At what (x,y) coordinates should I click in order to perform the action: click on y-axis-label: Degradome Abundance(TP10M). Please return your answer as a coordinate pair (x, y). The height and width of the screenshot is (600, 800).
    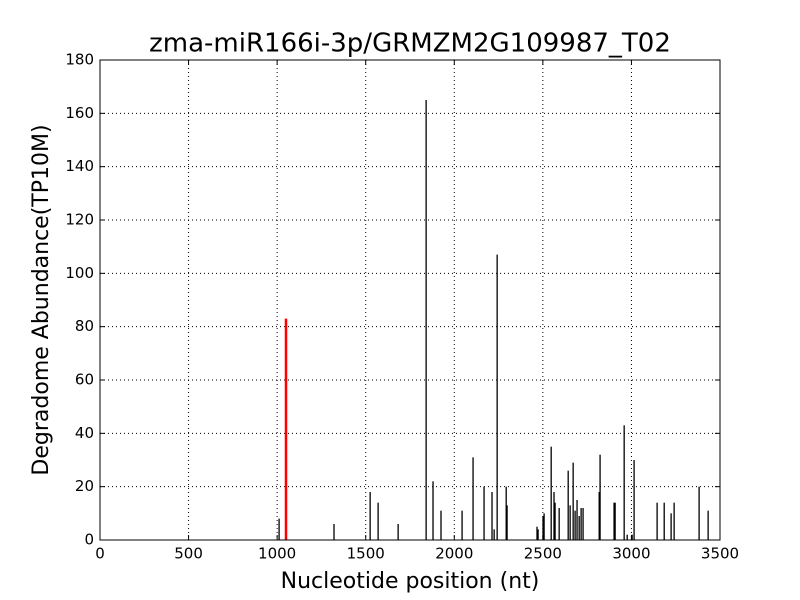
    Looking at the image, I should click on (41, 299).